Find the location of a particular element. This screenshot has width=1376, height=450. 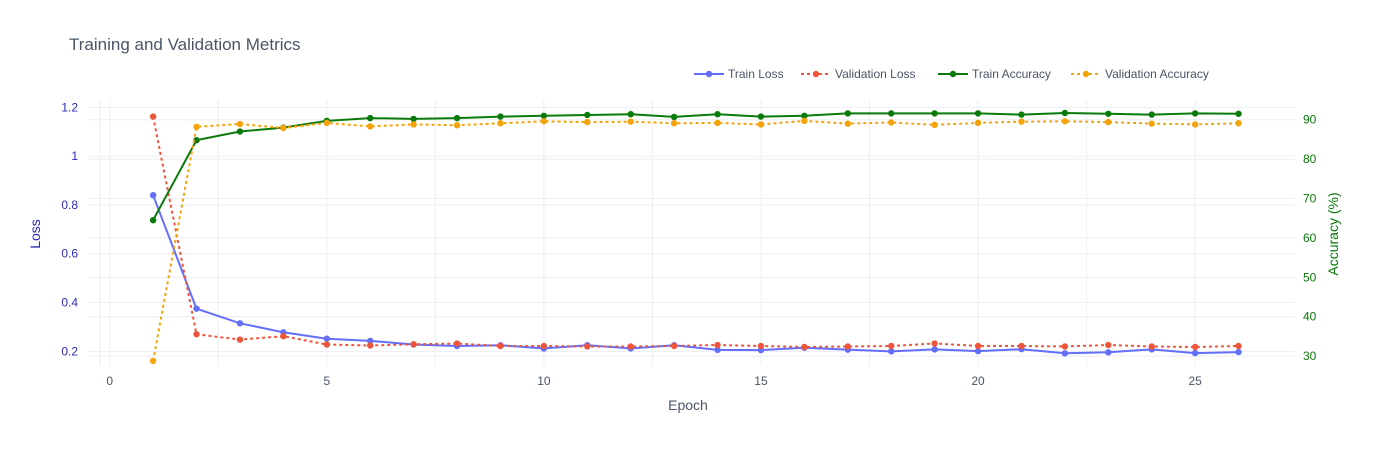

legend-item: Validation Accuracy is located at coordinates (1140, 74).